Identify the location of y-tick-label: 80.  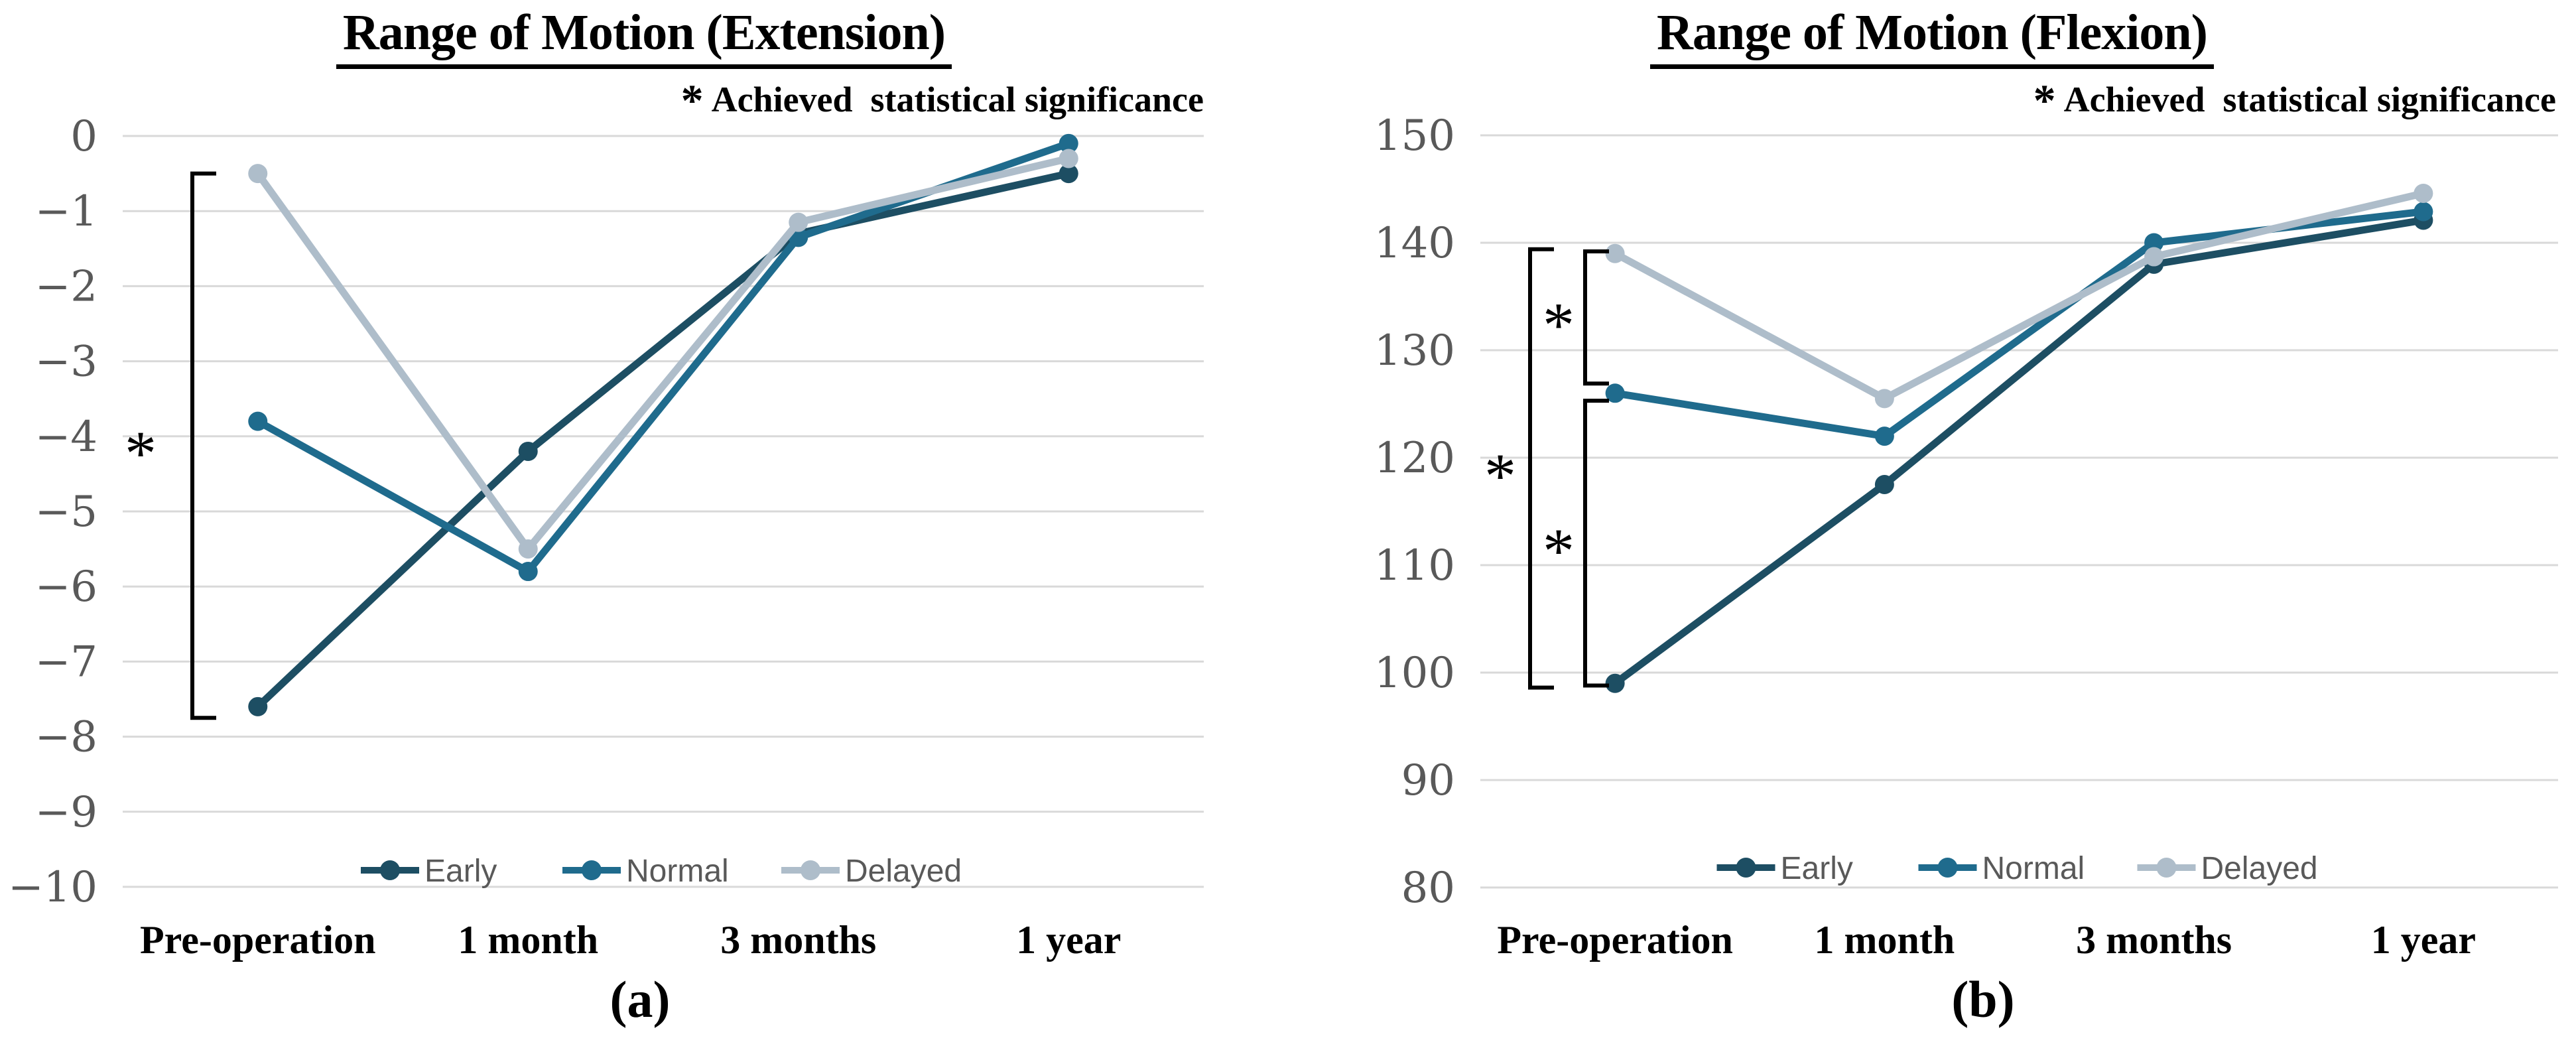
(1428, 889).